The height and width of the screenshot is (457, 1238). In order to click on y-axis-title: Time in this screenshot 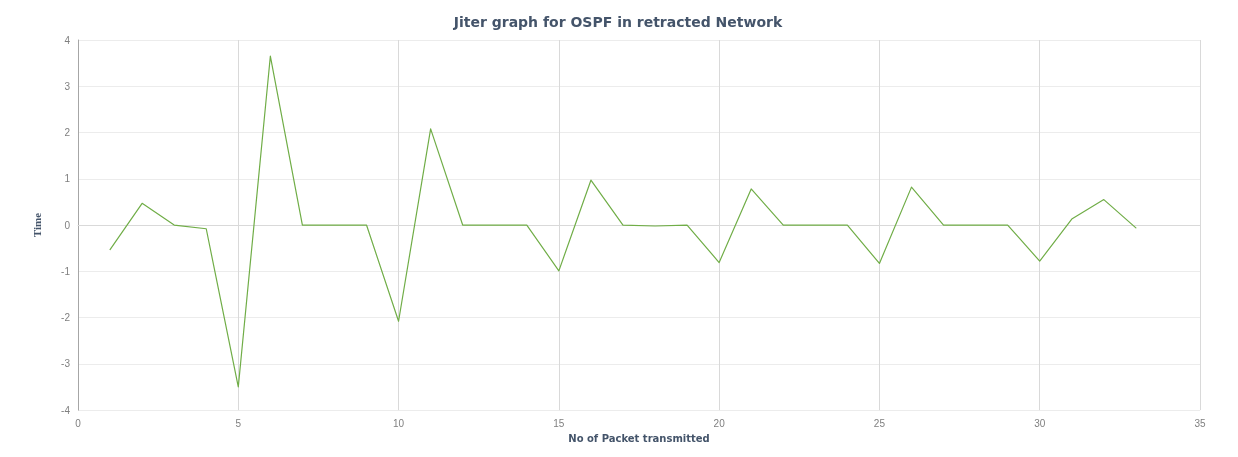, I will do `click(36, 225)`.